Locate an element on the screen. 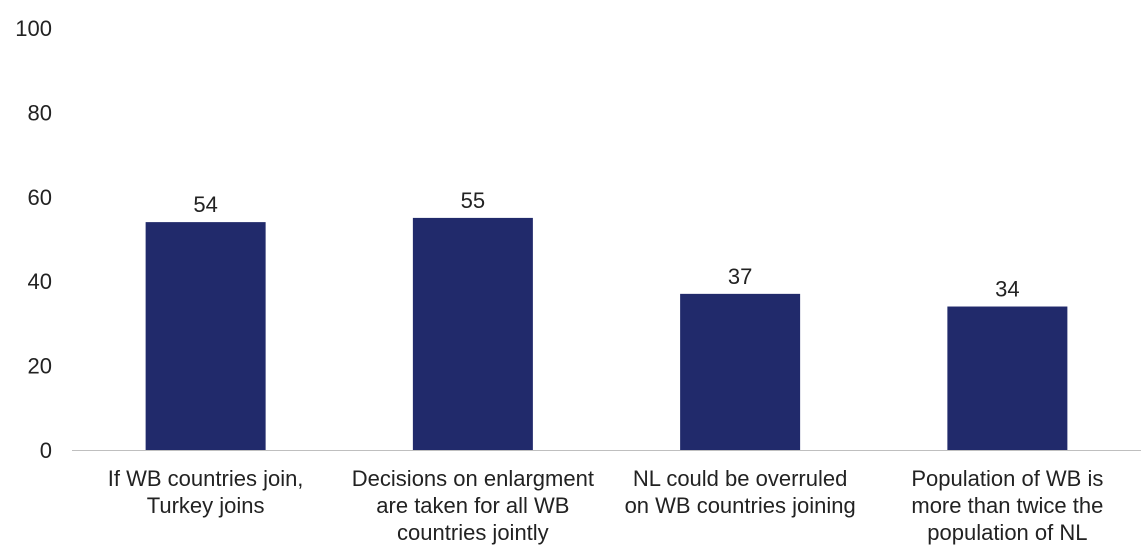 This screenshot has width=1141, height=547. x-category-label-1: If WB countries join, Turkey joins is located at coordinates (206, 492).